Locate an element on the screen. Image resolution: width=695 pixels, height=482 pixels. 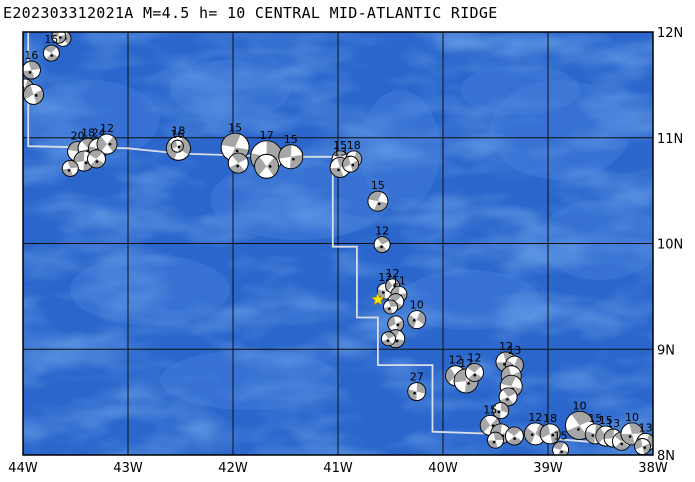
magnitude-label: 17 is located at coordinates (267, 135).